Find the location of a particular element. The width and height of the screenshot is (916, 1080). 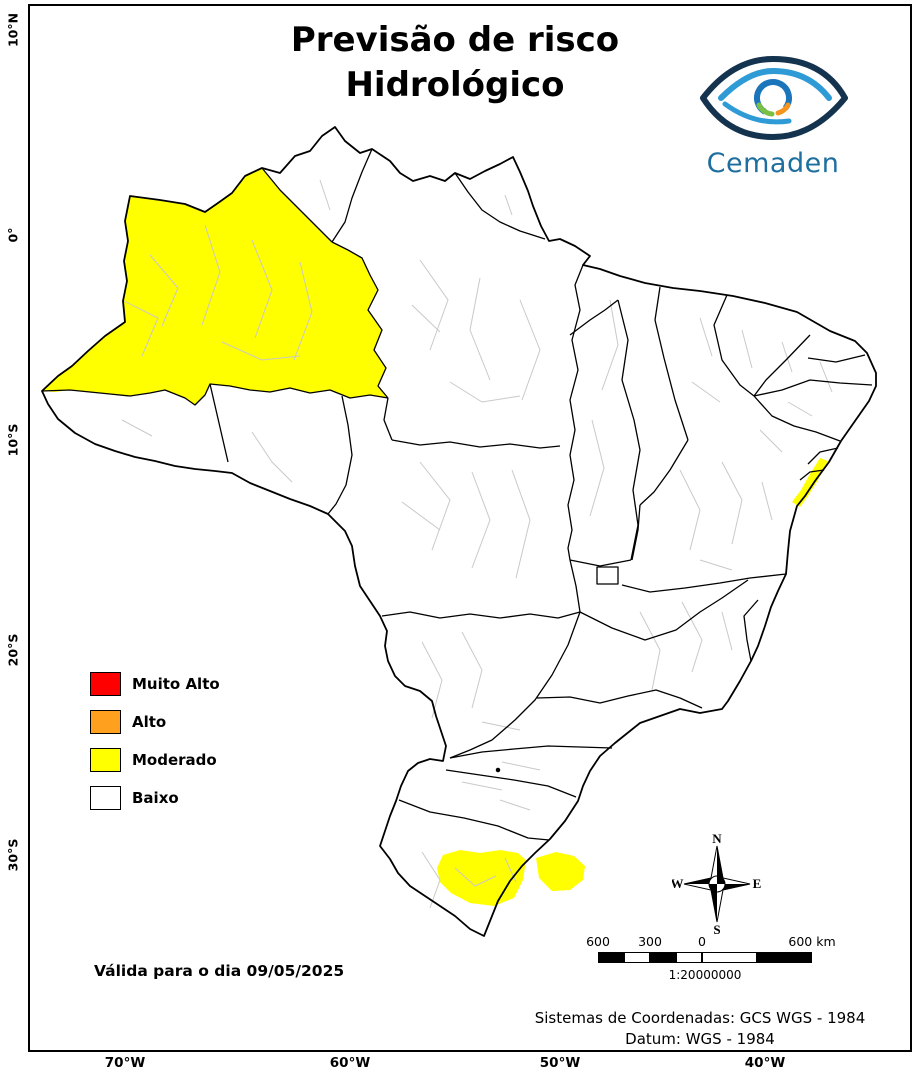

cemaden-eye-icon is located at coordinates (774, 98).